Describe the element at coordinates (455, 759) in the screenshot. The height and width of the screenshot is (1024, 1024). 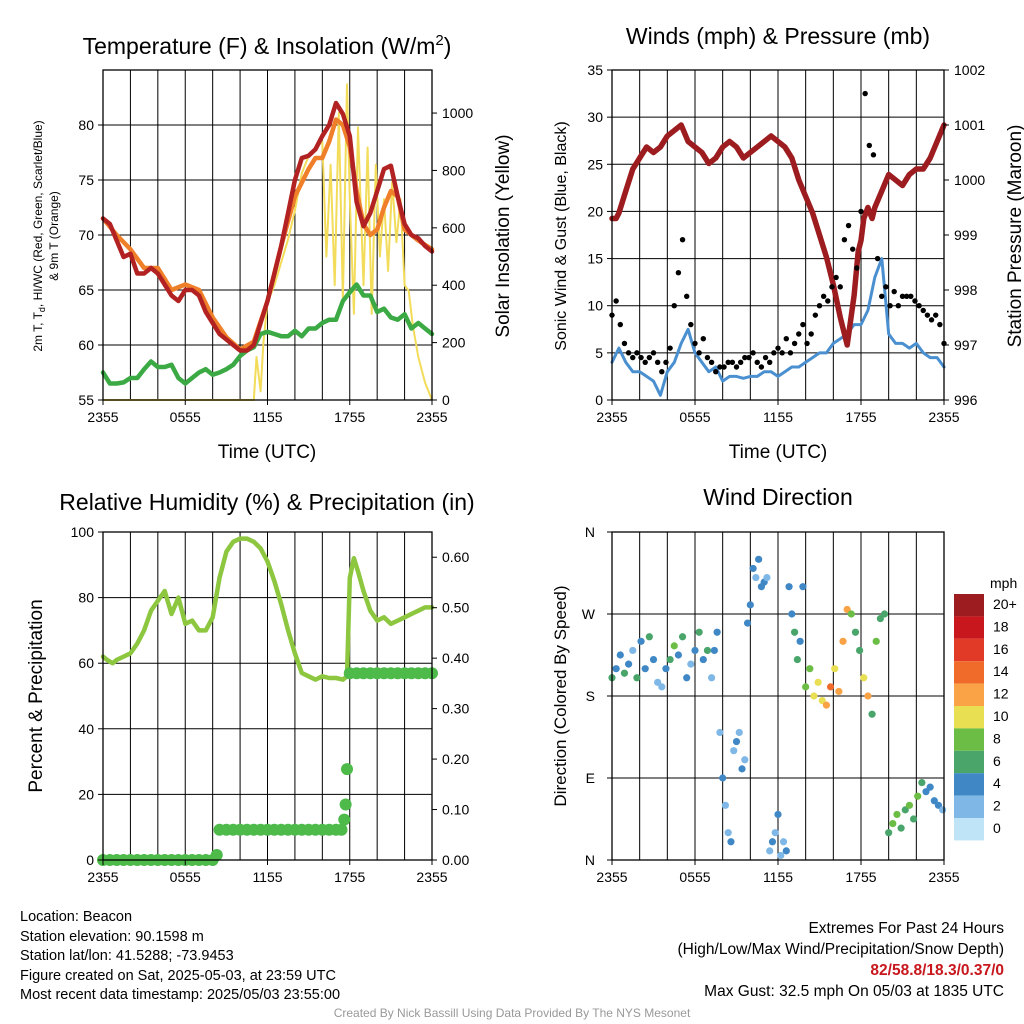
I see `y2-tick-label: 0.20` at that location.